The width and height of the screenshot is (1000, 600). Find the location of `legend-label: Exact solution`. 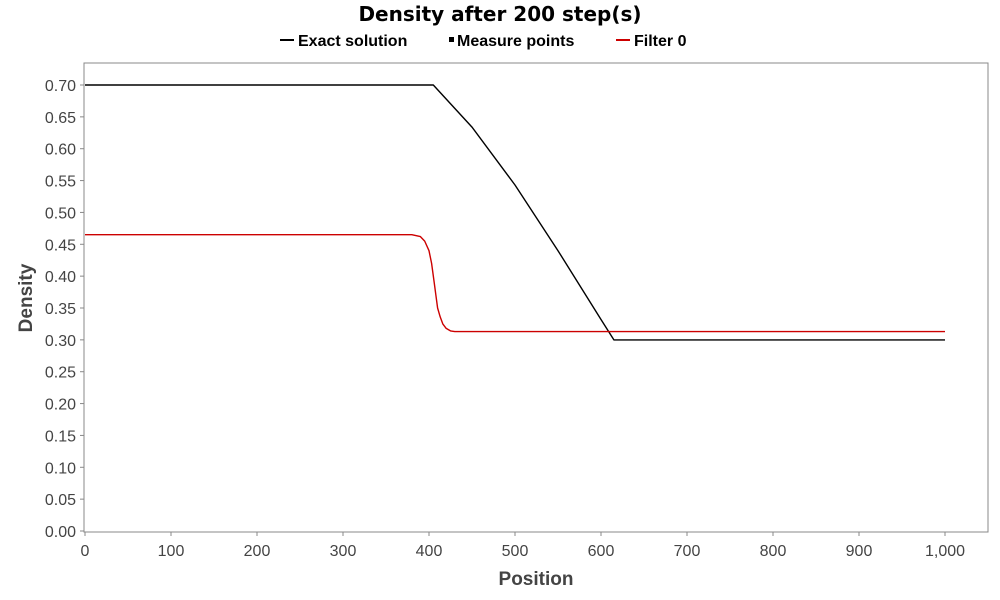

legend-label: Exact solution is located at coordinates (352, 41).